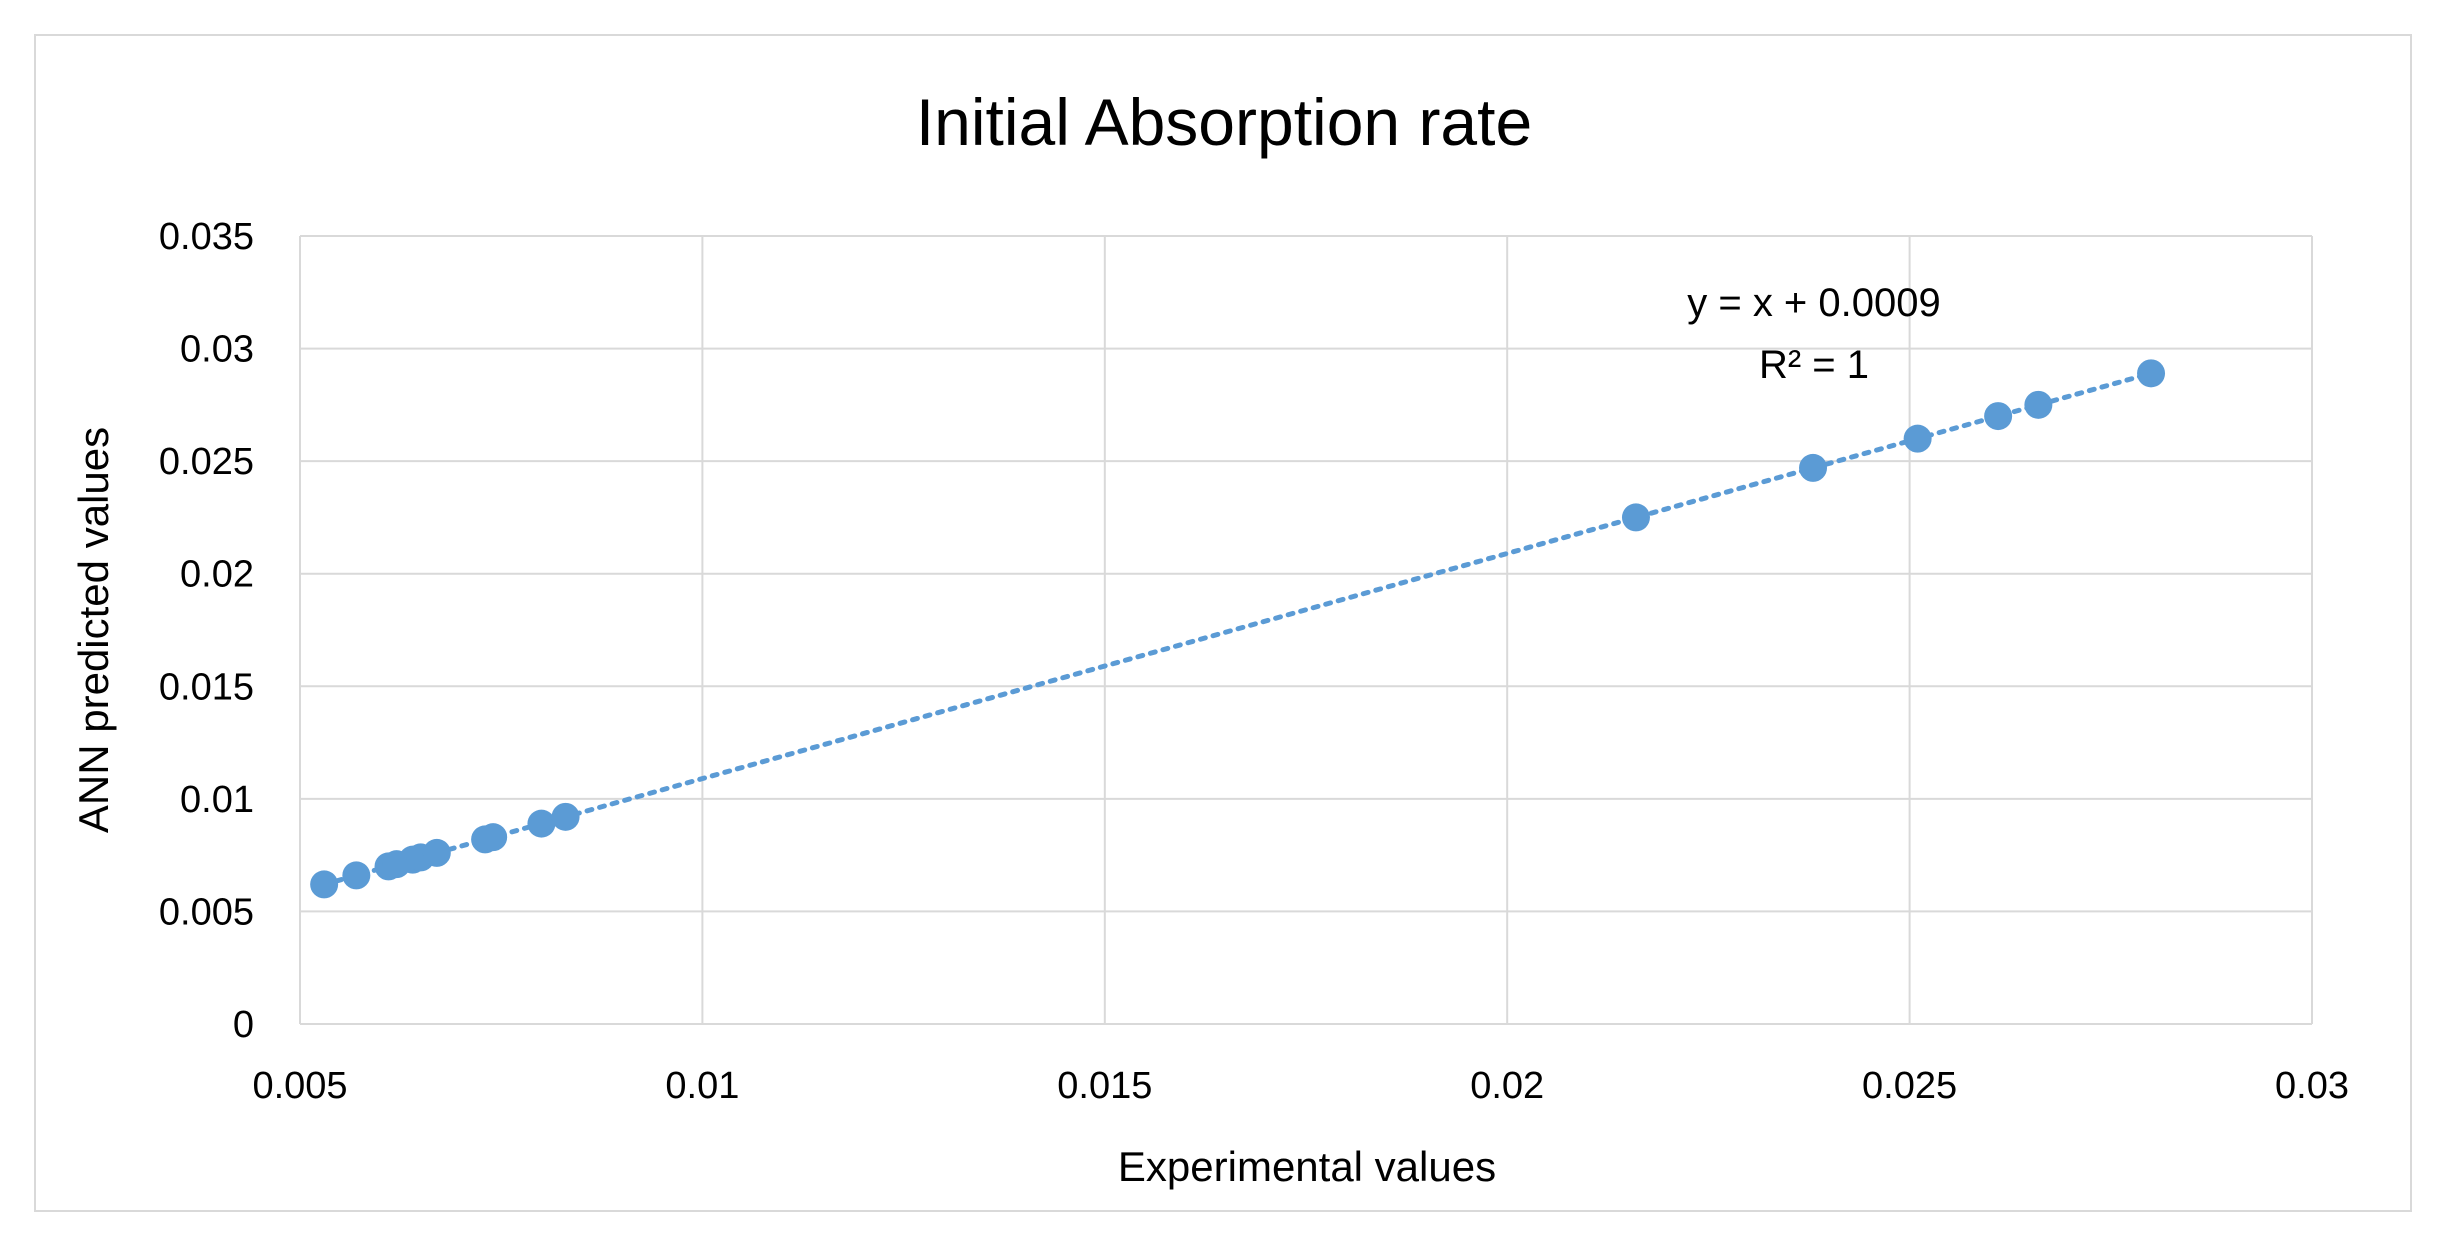 The height and width of the screenshot is (1248, 2448). I want to click on y-tick-label: 0, so click(243, 1025).